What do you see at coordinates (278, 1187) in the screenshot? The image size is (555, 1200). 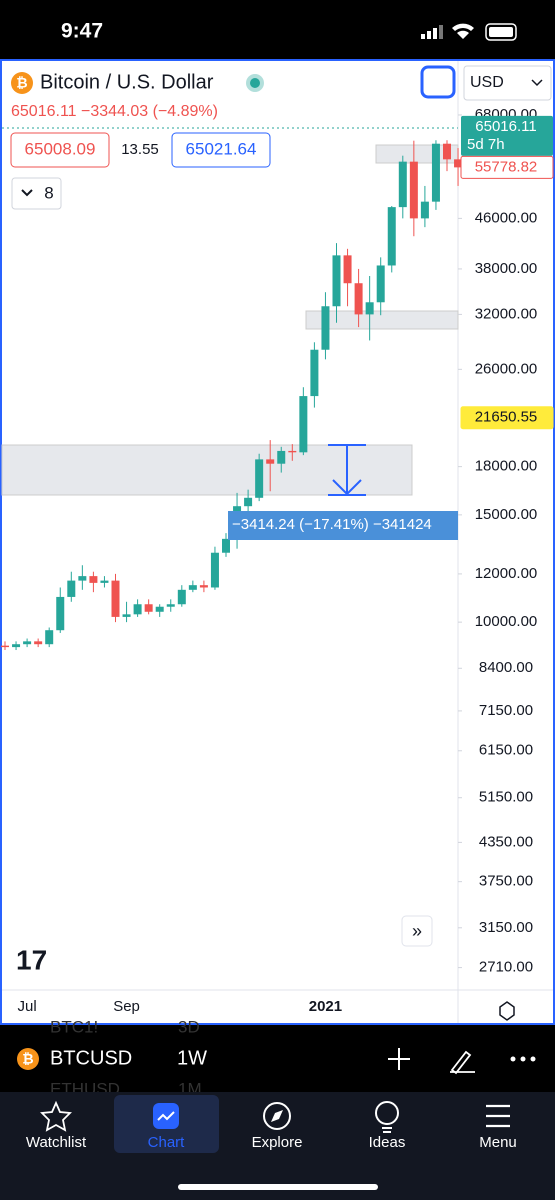 I see `home-indicator` at bounding box center [278, 1187].